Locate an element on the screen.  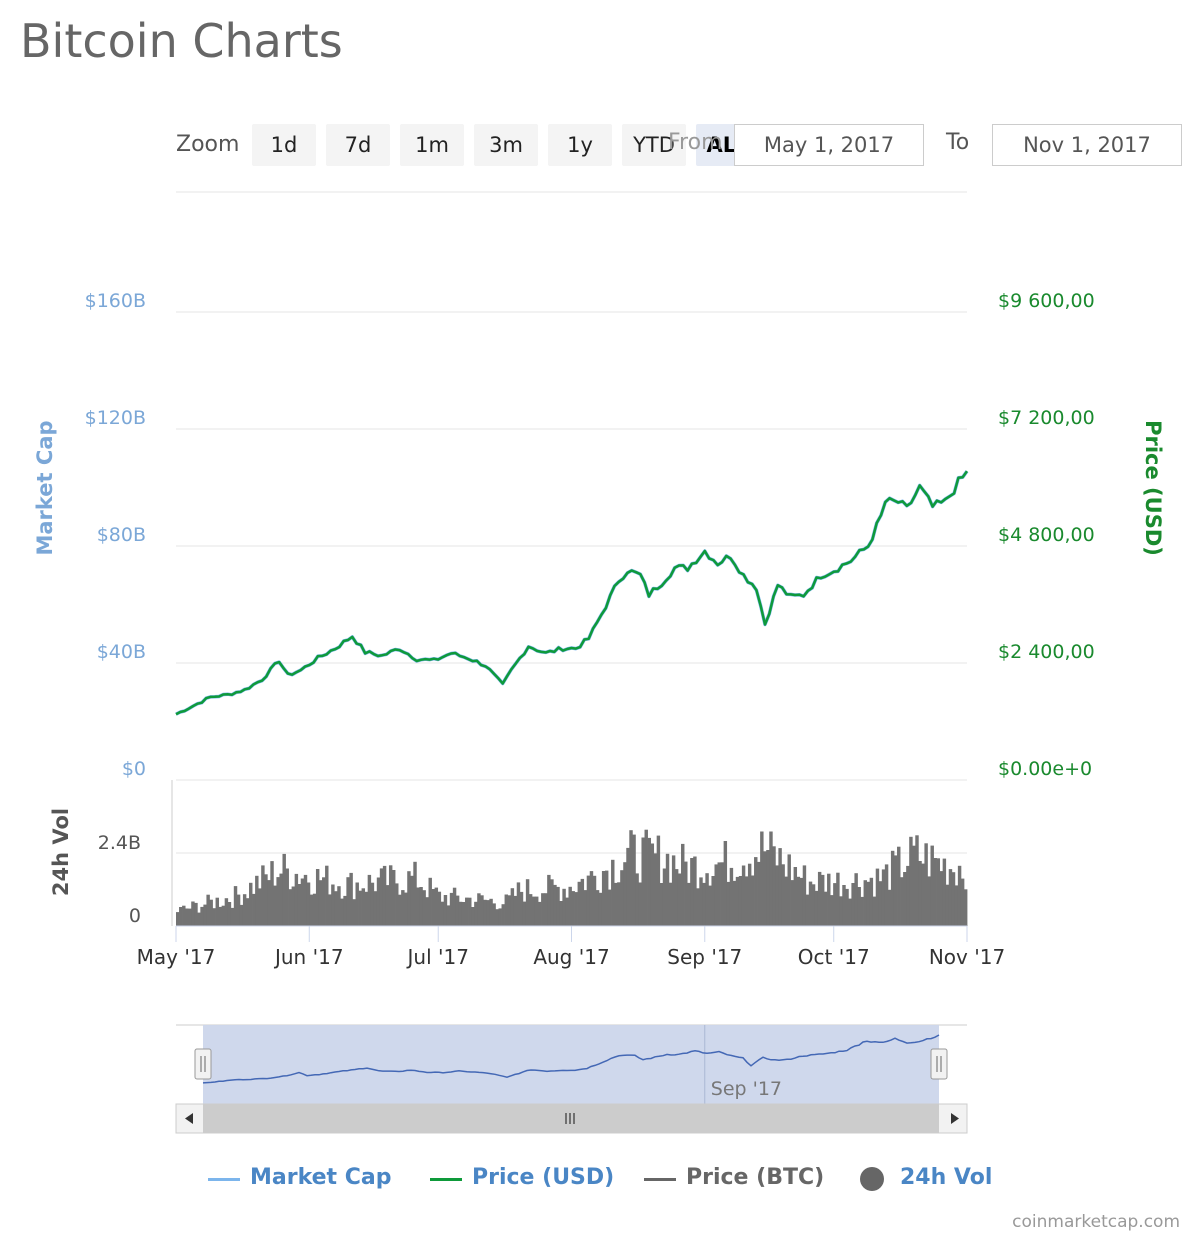
scroll-left-arrow-icon is located at coordinates (189, 1118).